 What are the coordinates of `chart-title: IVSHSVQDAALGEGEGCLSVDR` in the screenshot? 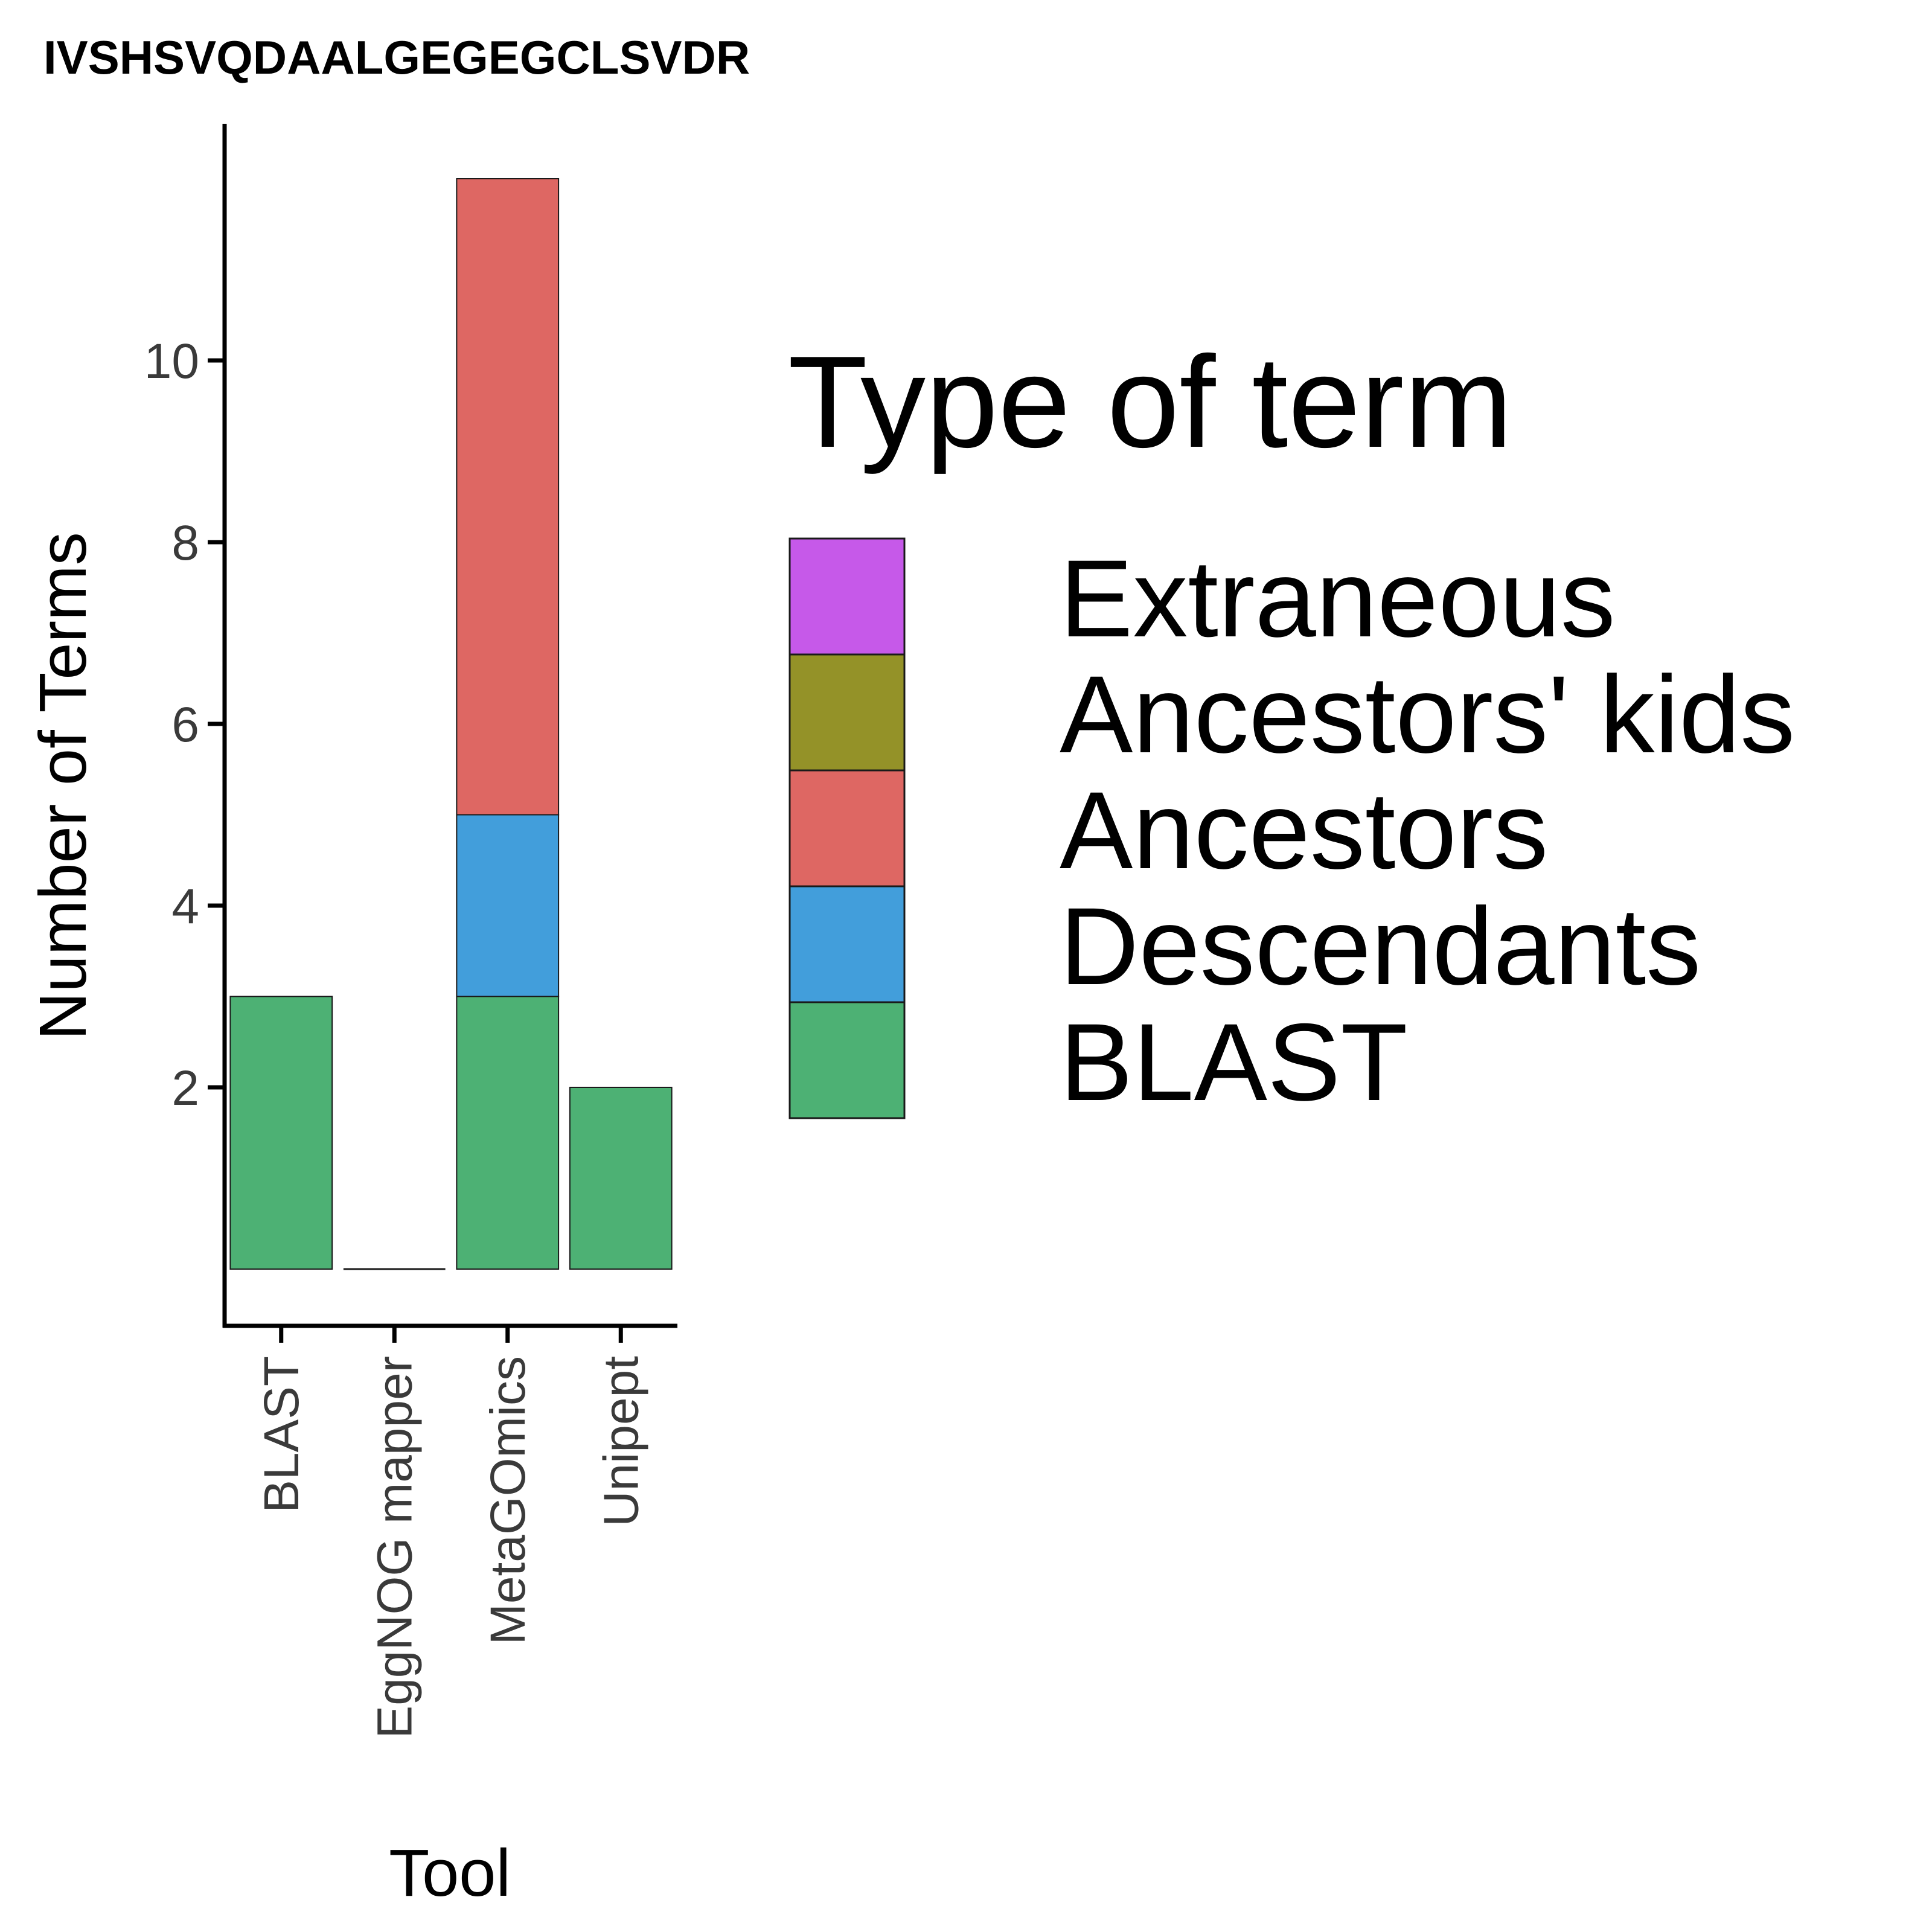 It's located at (396, 57).